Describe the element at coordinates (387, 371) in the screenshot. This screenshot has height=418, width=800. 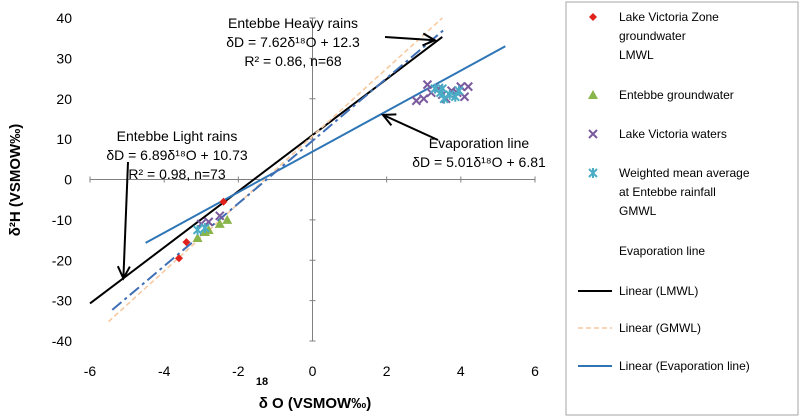
I see `x-tick-label: 2` at that location.